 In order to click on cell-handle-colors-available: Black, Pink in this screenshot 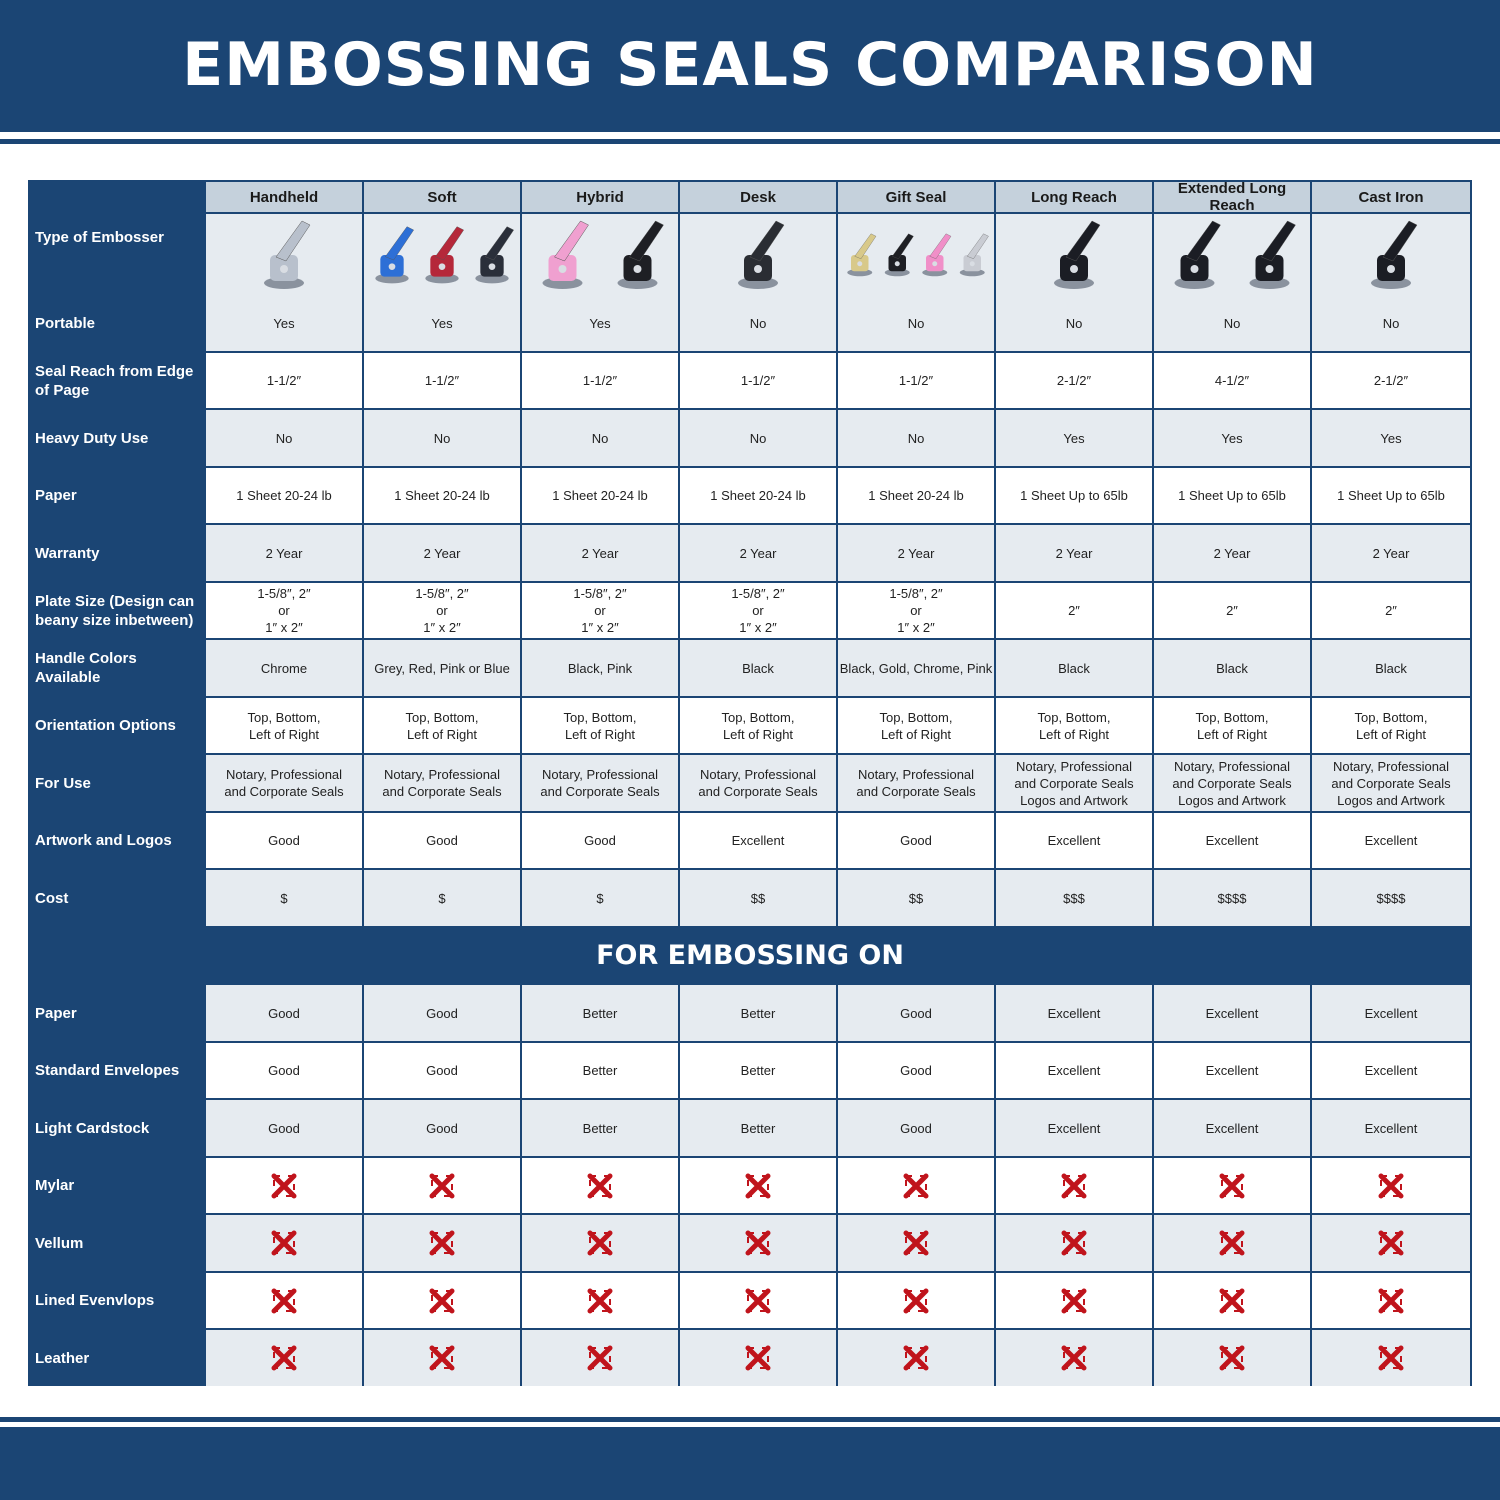, I will do `click(600, 668)`.